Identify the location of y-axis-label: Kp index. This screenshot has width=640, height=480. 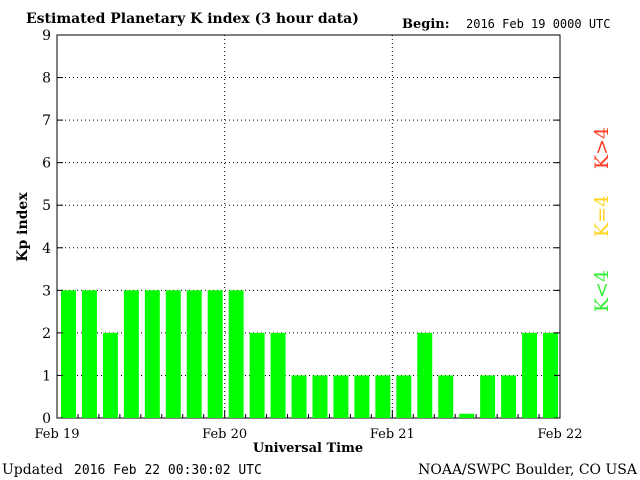
(23, 227).